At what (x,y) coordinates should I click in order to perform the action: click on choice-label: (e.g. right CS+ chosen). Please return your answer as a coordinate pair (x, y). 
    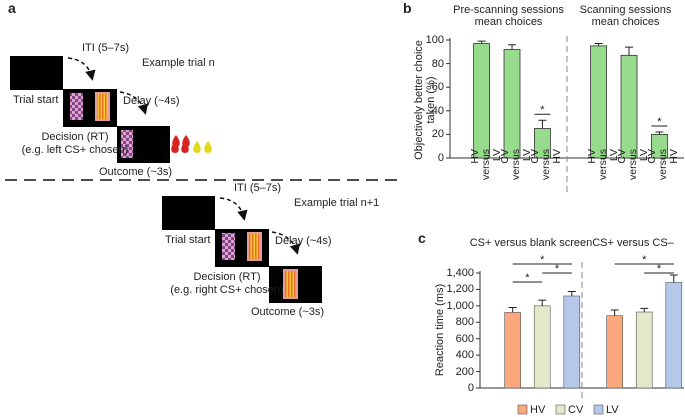
    Looking at the image, I should click on (227, 290).